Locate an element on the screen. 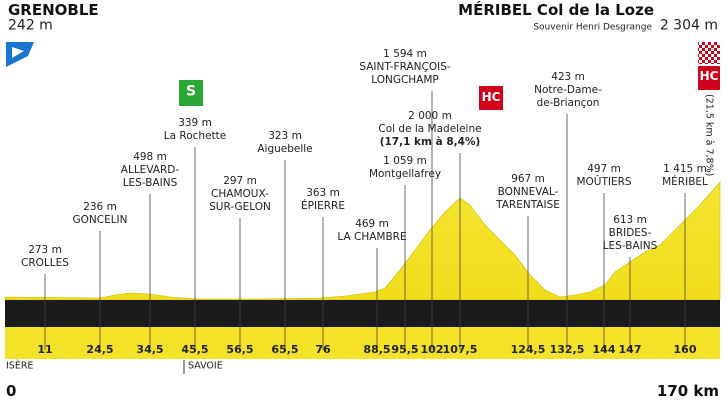 This screenshot has width=728, height=405. climb-badge-bg is located at coordinates (491, 98).